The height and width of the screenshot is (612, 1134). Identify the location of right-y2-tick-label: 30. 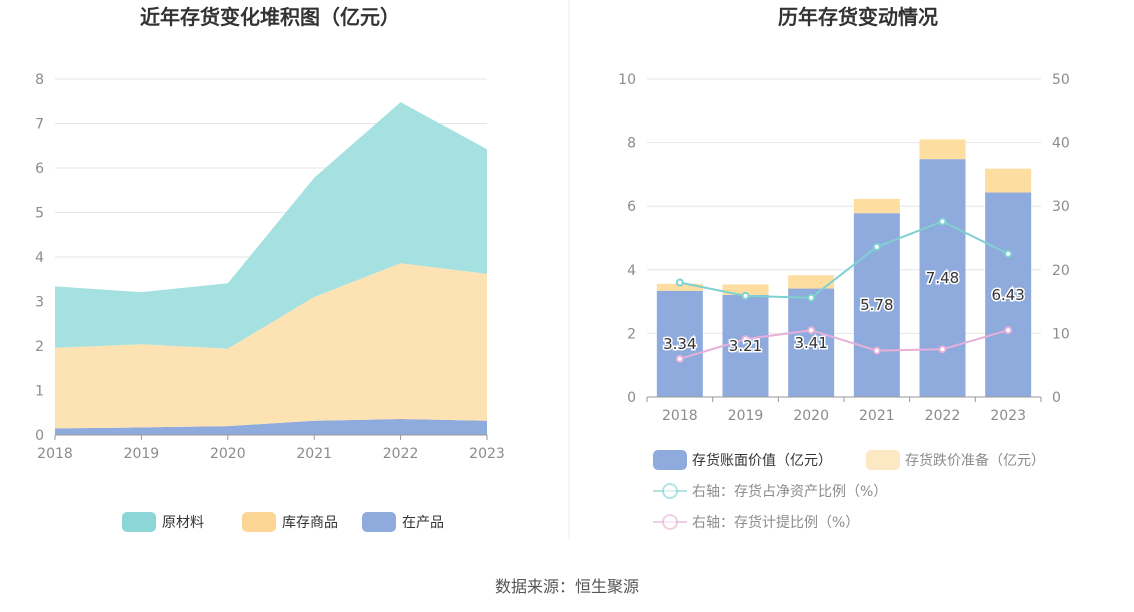
(1061, 207).